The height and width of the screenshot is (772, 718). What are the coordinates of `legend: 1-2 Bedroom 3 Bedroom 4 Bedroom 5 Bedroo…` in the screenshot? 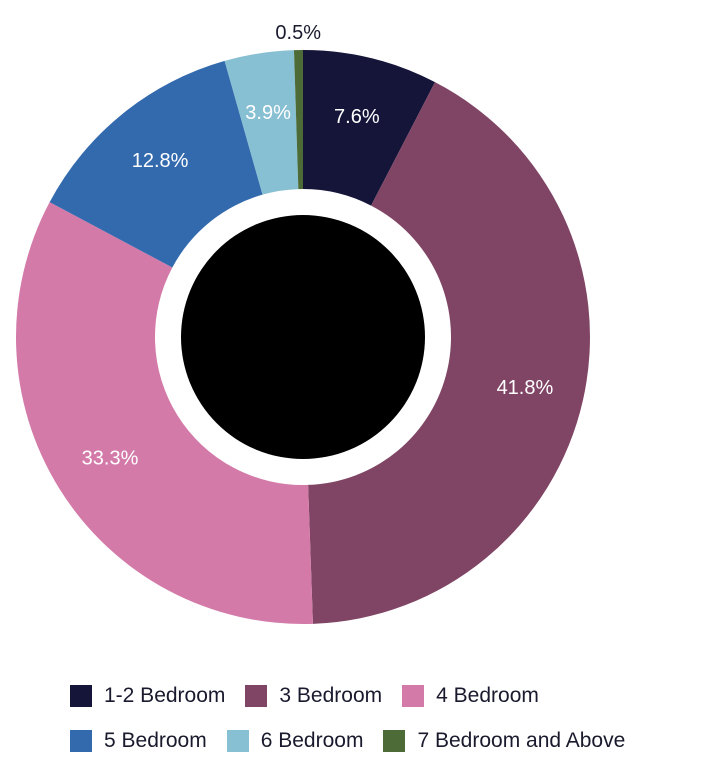 It's located at (390, 727).